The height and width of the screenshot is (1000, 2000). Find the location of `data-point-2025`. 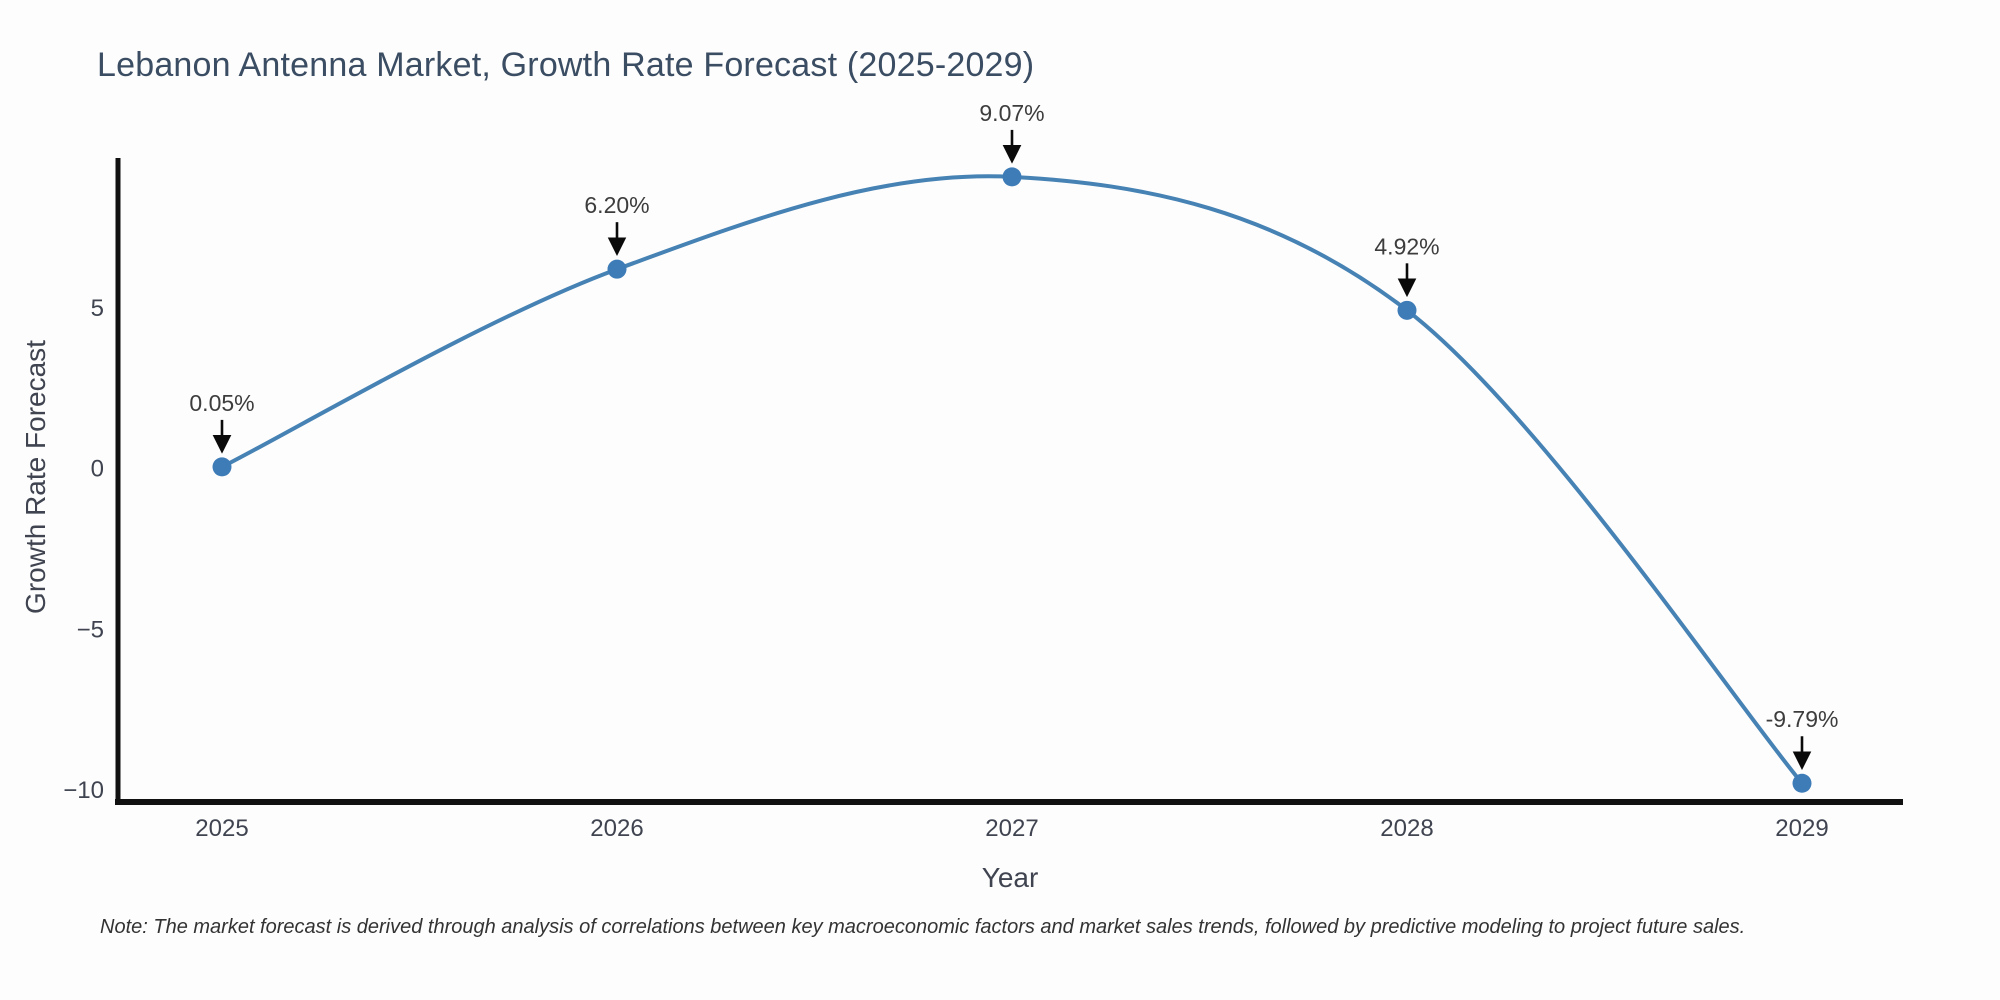

data-point-2025 is located at coordinates (222, 467).